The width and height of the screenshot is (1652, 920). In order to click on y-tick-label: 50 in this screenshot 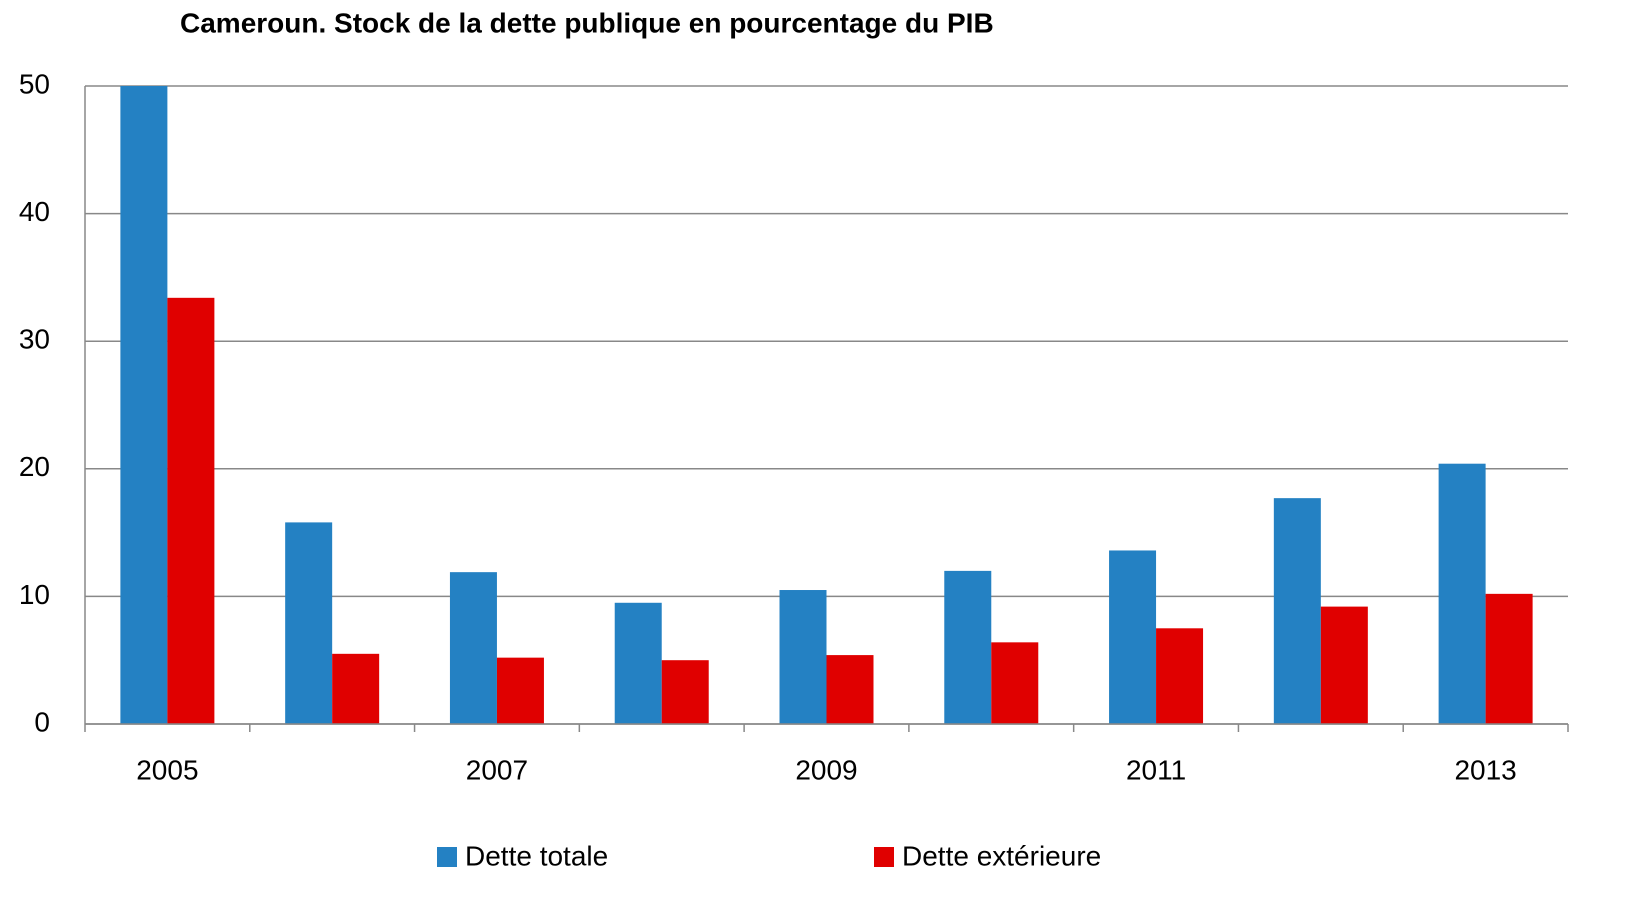, I will do `click(34, 83)`.